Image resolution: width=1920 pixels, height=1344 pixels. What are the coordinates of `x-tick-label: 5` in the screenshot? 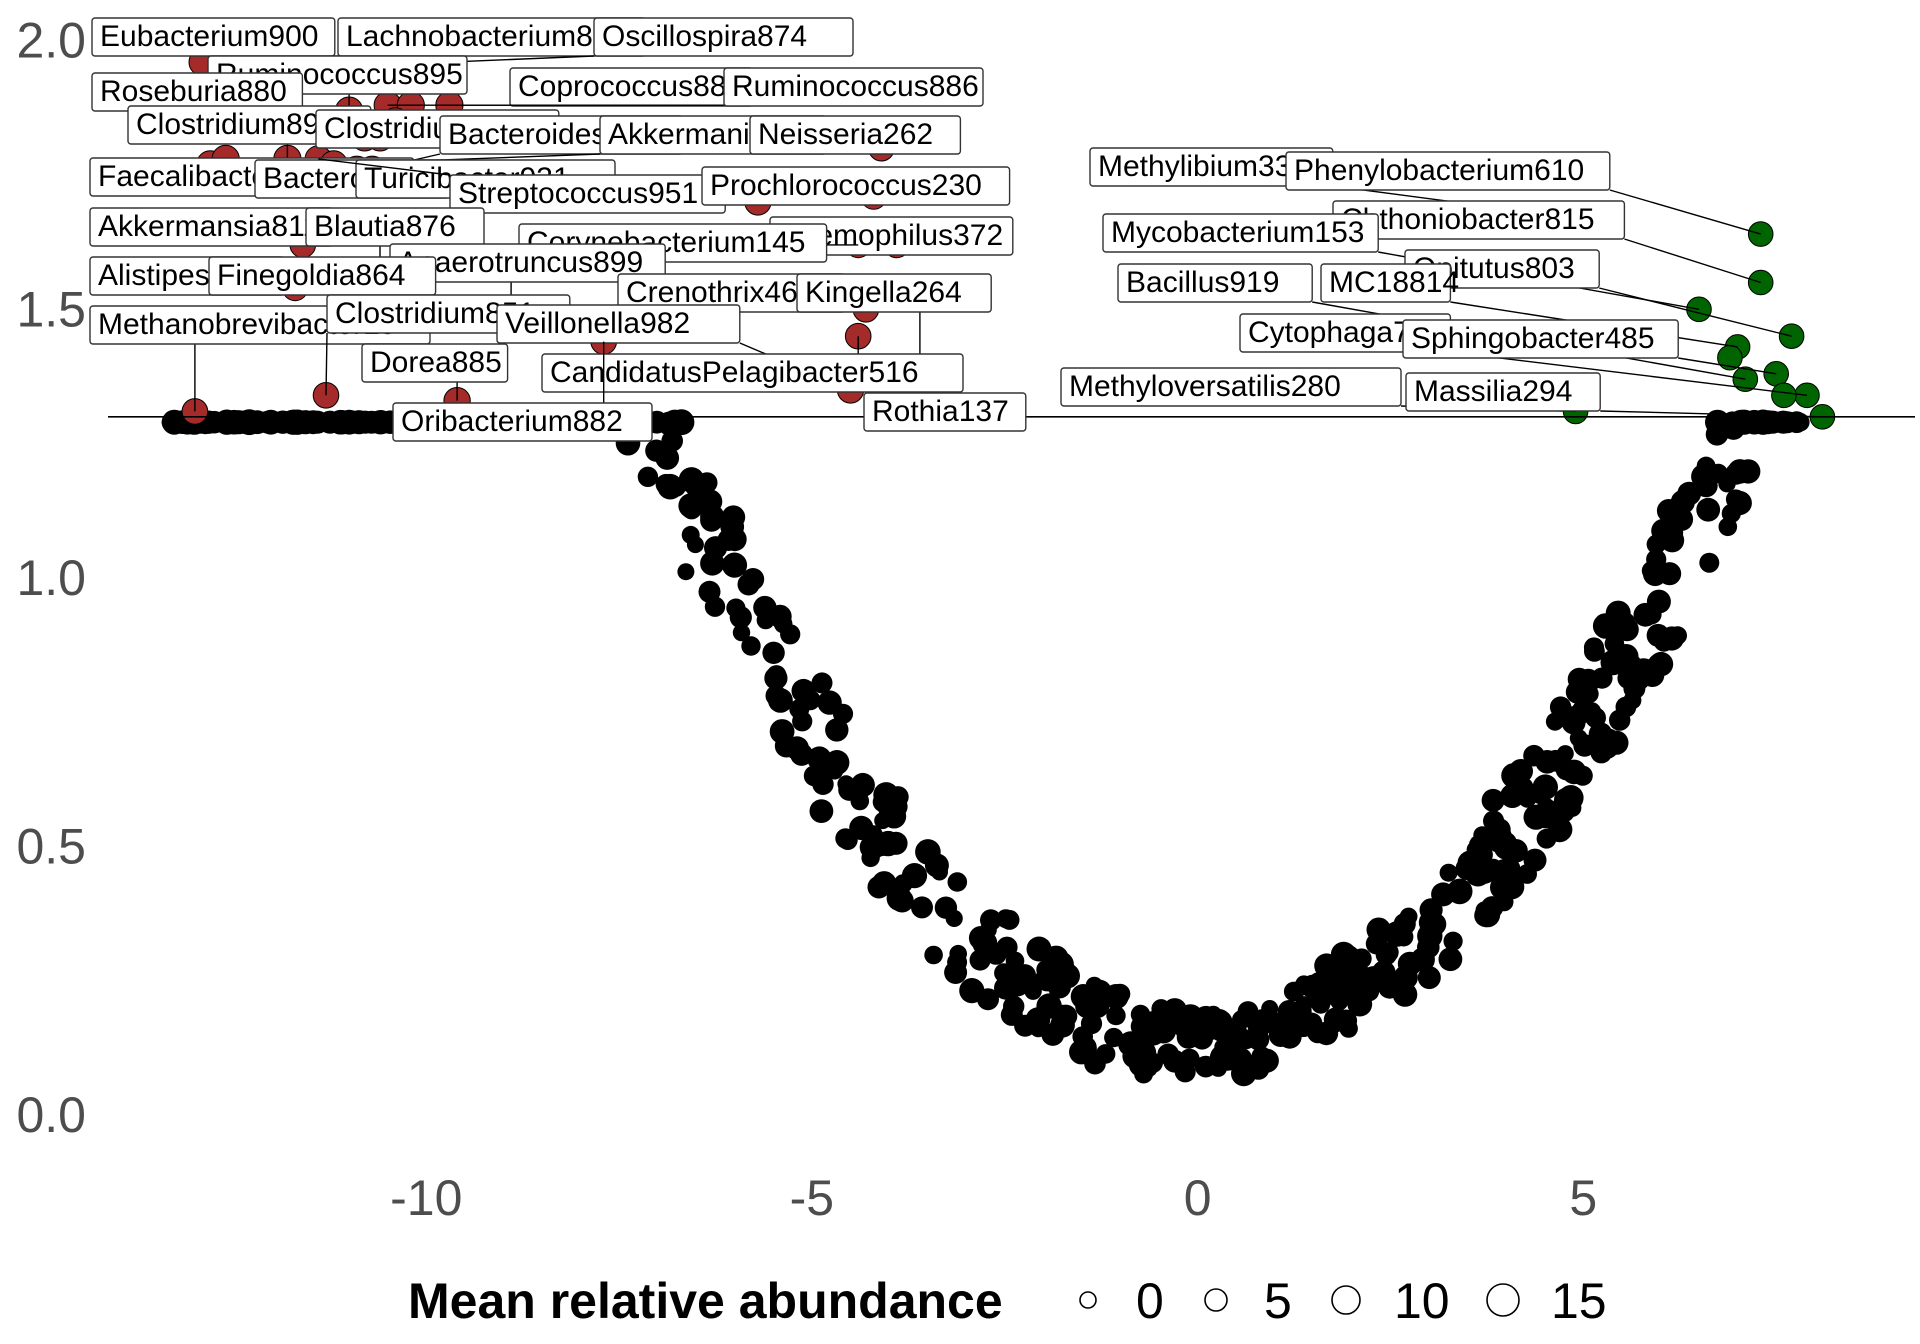 It's located at (1583, 1198).